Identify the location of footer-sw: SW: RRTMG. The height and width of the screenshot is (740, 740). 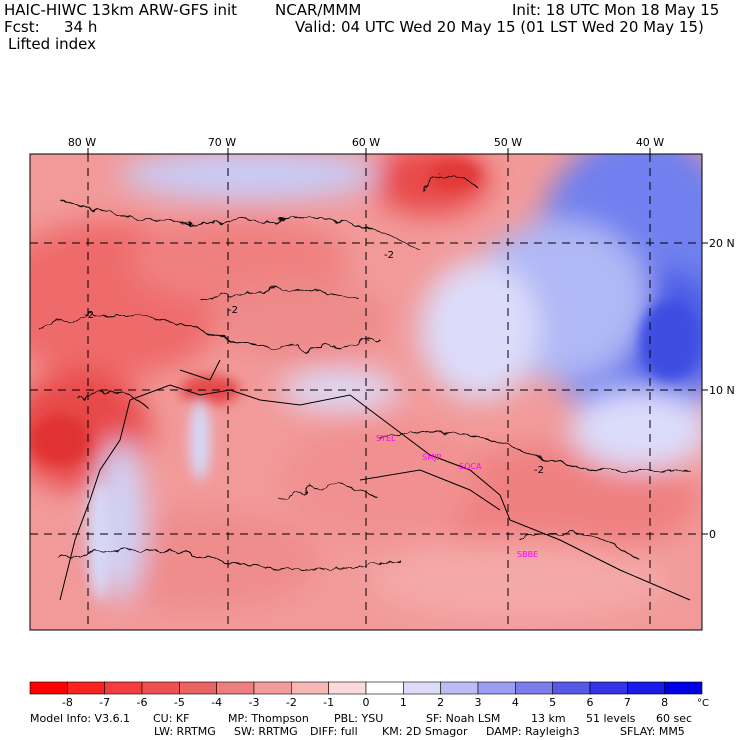
(266, 731).